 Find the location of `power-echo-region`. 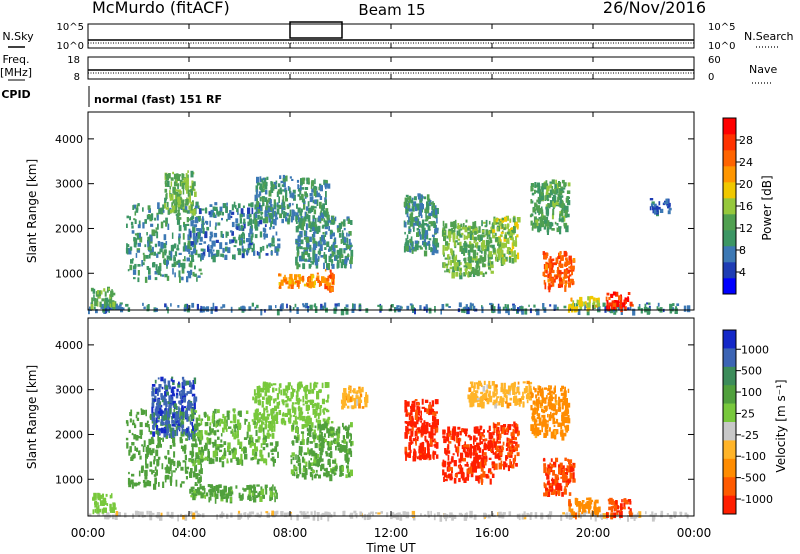

power-echo-region is located at coordinates (559, 271).